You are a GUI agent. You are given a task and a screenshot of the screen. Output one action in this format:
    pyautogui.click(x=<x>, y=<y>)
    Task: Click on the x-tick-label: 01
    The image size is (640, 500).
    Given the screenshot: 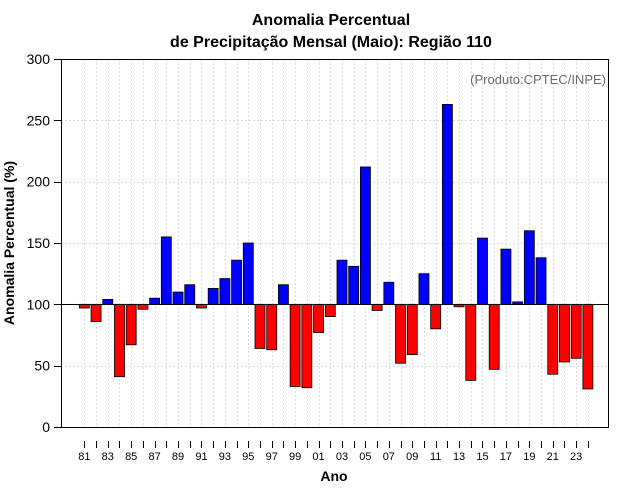 What is the action you would take?
    pyautogui.click(x=318, y=457)
    